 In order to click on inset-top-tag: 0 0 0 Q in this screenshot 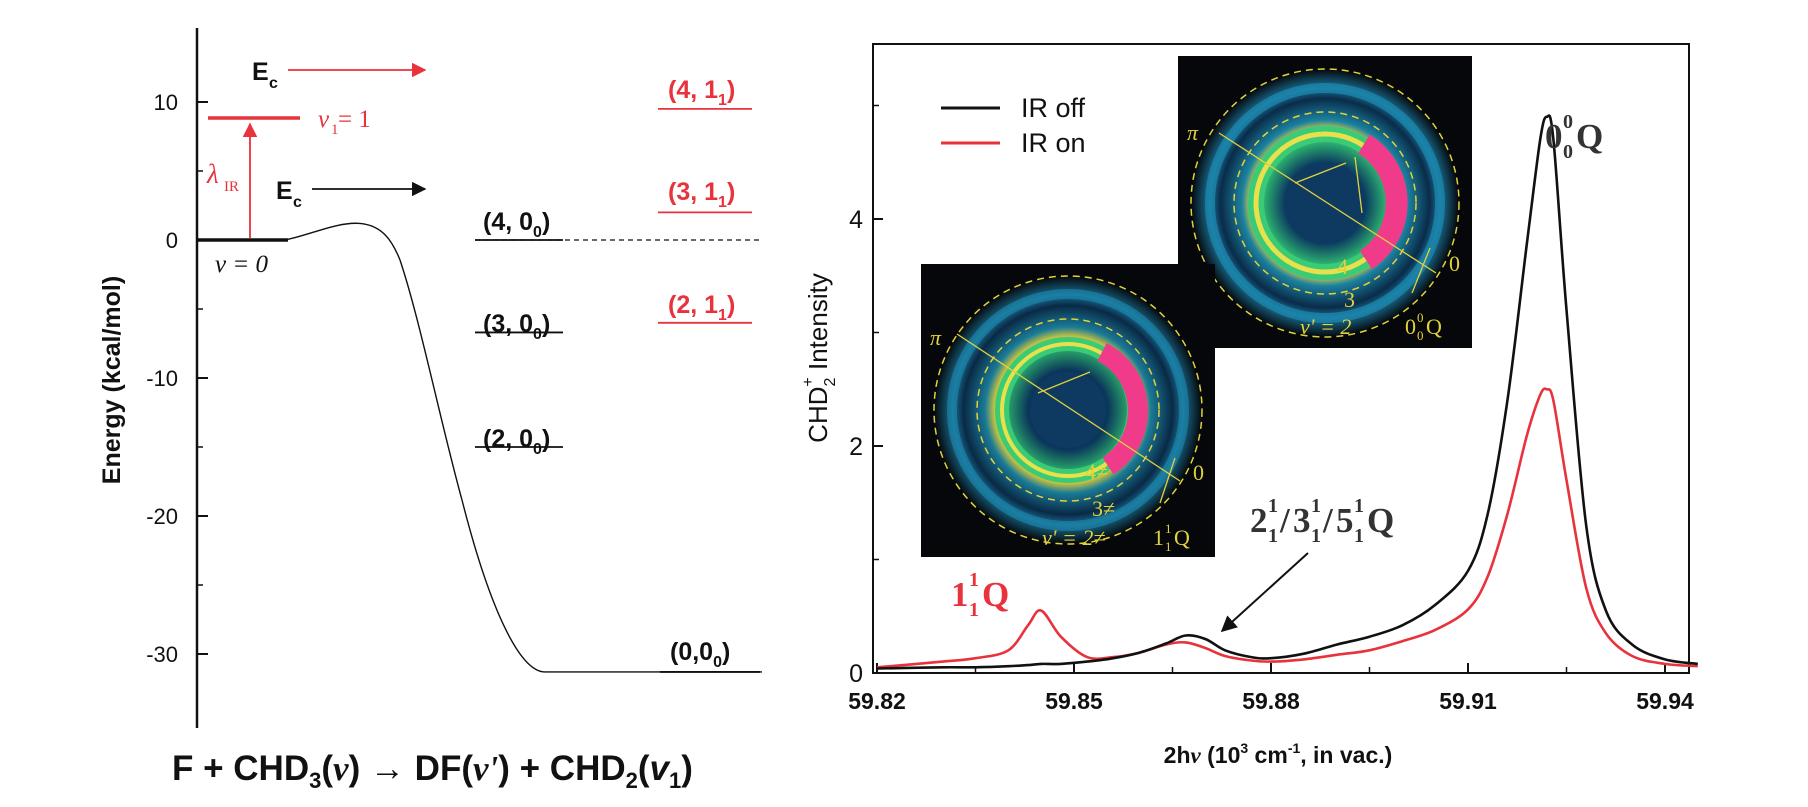, I will do `click(1423, 326)`.